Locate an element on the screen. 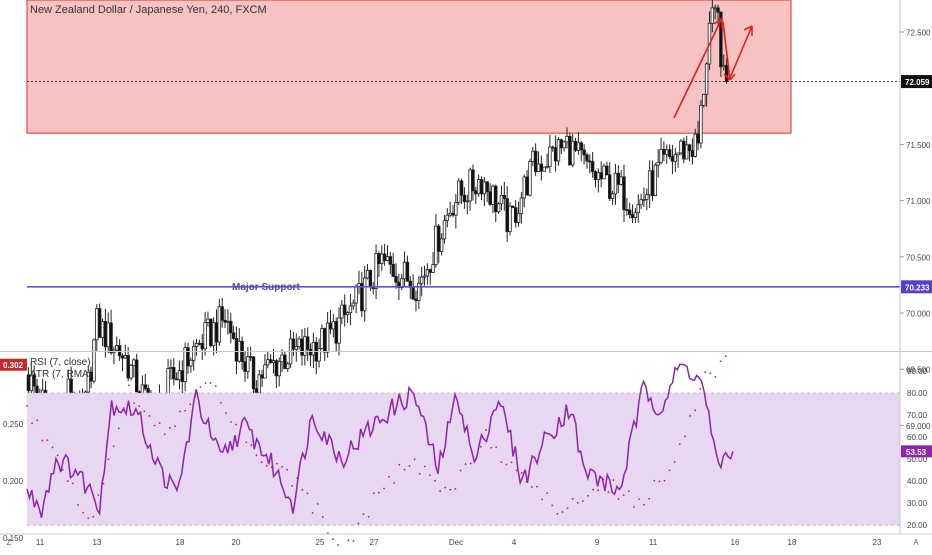 The width and height of the screenshot is (932, 555). rsi-tick-label: 80.00 is located at coordinates (917, 393).